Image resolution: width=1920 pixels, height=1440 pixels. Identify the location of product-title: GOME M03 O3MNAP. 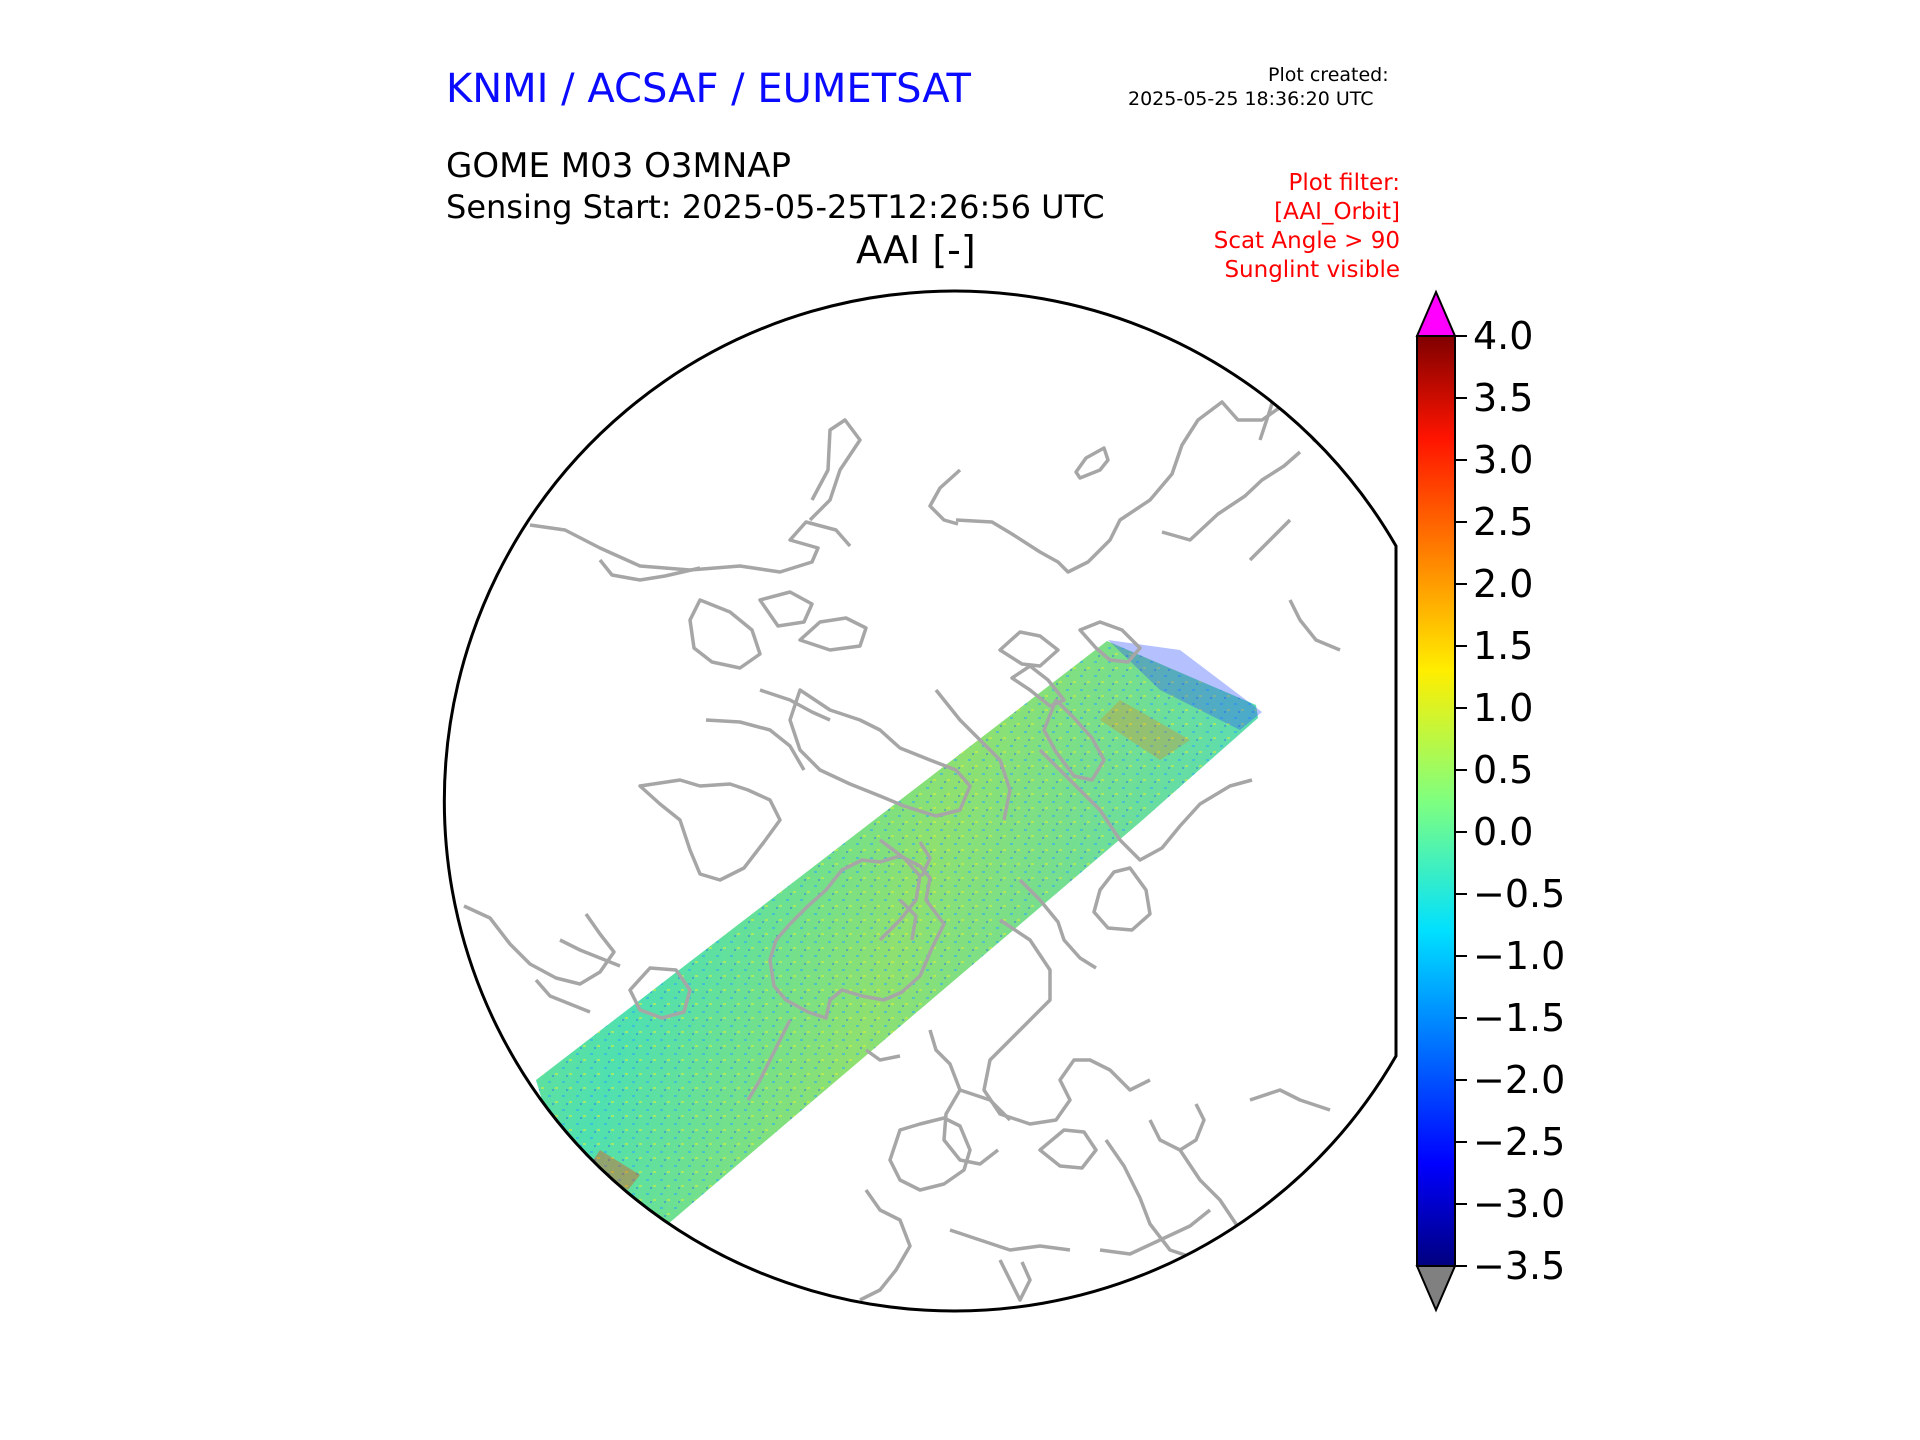
(619, 166).